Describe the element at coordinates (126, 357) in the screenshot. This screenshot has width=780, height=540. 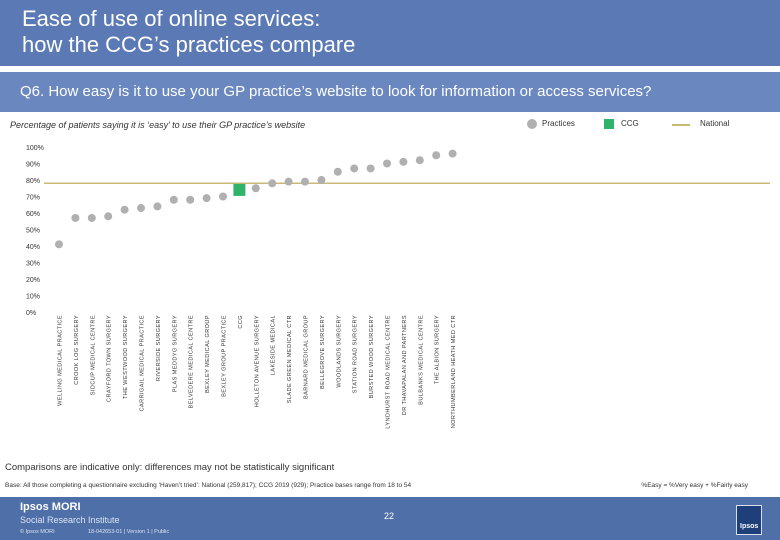
I see `category-label: THE WESTWOOD SURGERY` at that location.